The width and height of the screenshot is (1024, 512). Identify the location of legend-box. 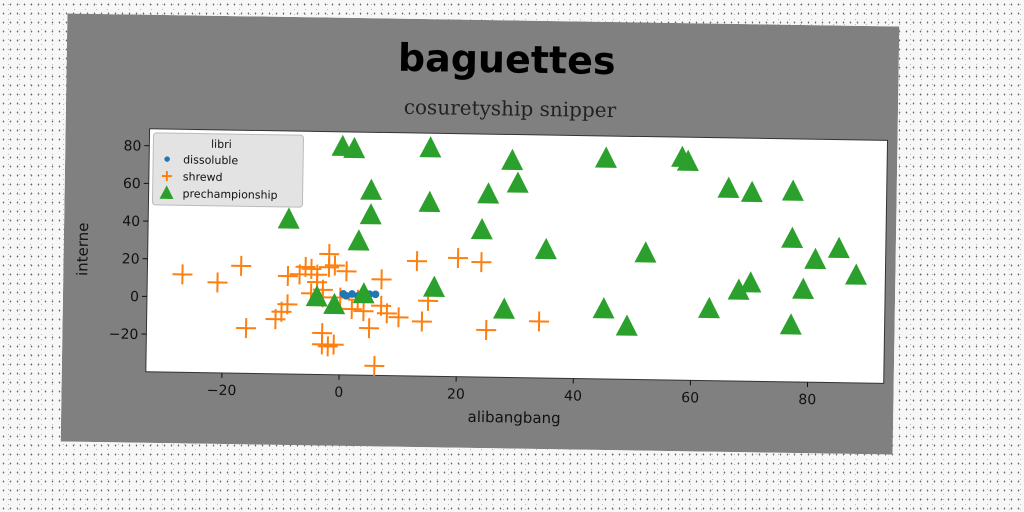
(227, 170).